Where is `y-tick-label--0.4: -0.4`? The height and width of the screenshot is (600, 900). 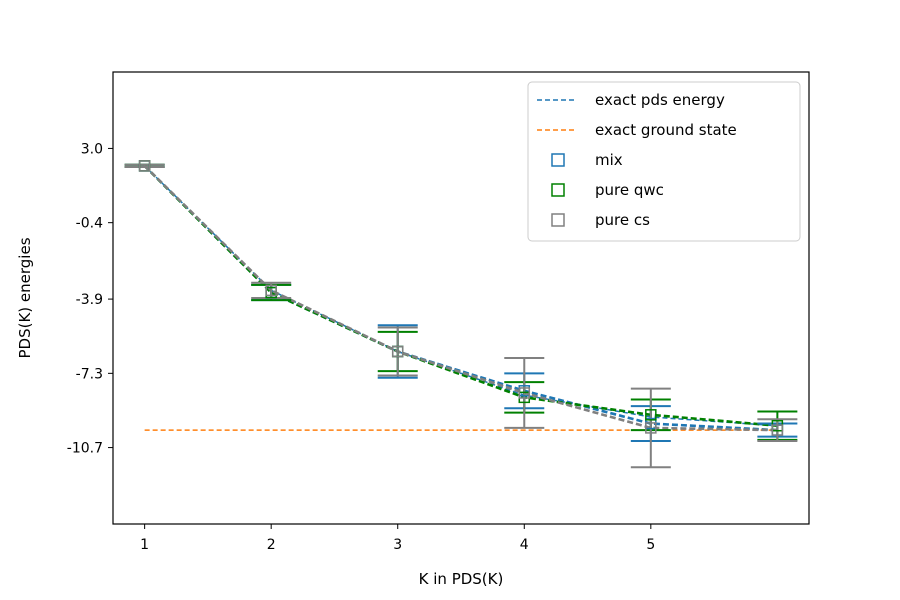
y-tick-label--0.4: -0.4 is located at coordinates (89, 224).